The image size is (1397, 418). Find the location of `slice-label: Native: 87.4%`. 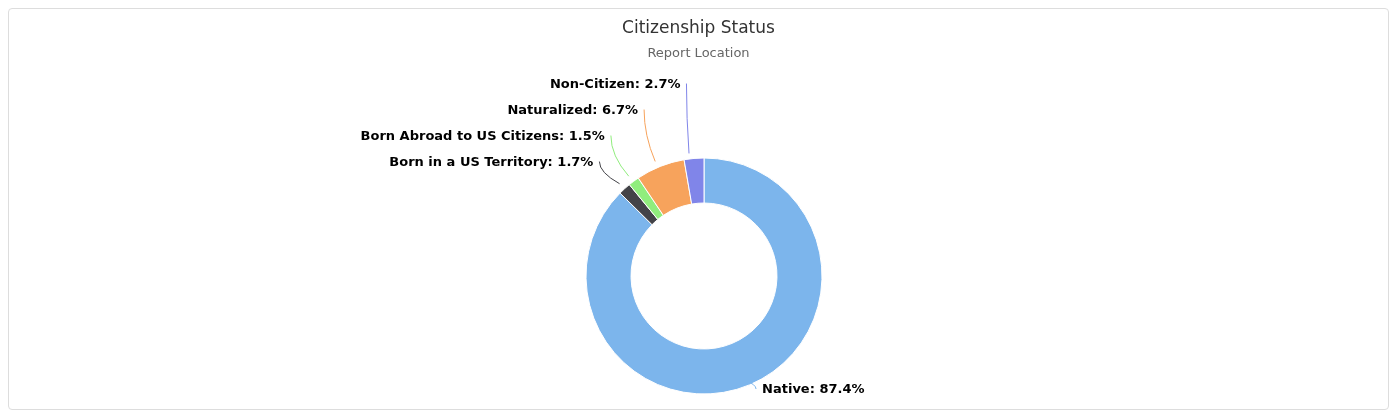

slice-label: Native: 87.4% is located at coordinates (813, 388).